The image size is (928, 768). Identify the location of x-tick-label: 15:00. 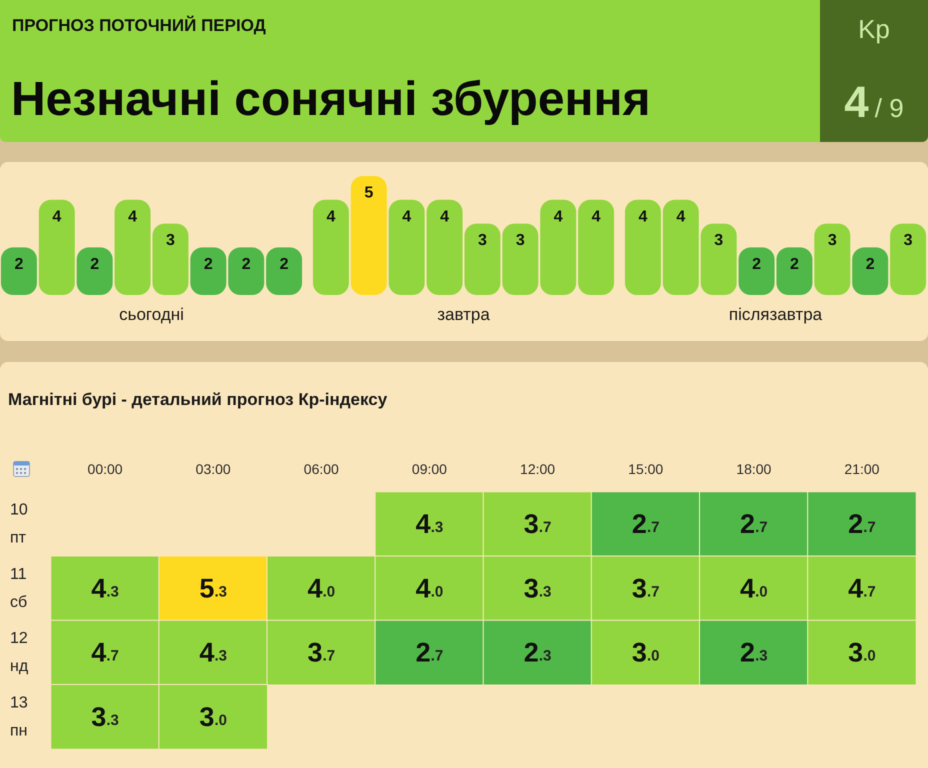
(646, 469).